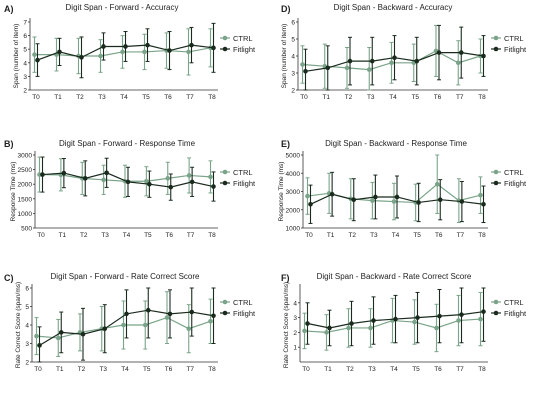 This screenshot has width=550, height=409. What do you see at coordinates (25, 199) in the screenshot?
I see `y-tick-label: 1500` at bounding box center [25, 199].